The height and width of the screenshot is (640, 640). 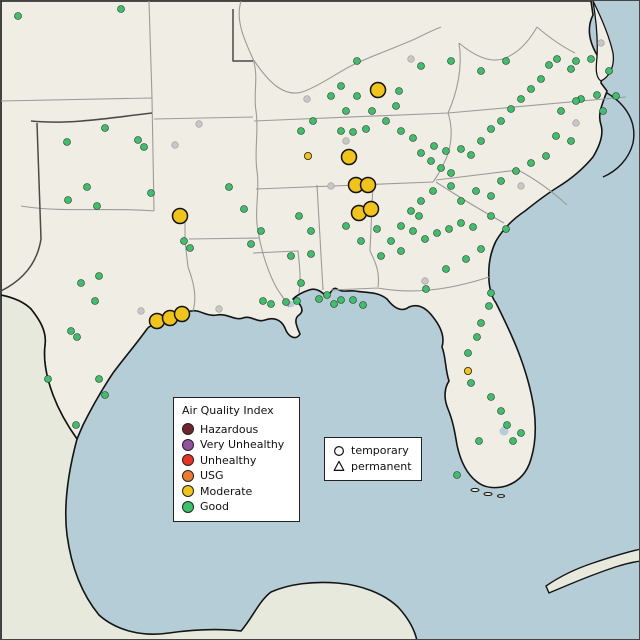 I want to click on moderate-swatch-icon, so click(x=188, y=491).